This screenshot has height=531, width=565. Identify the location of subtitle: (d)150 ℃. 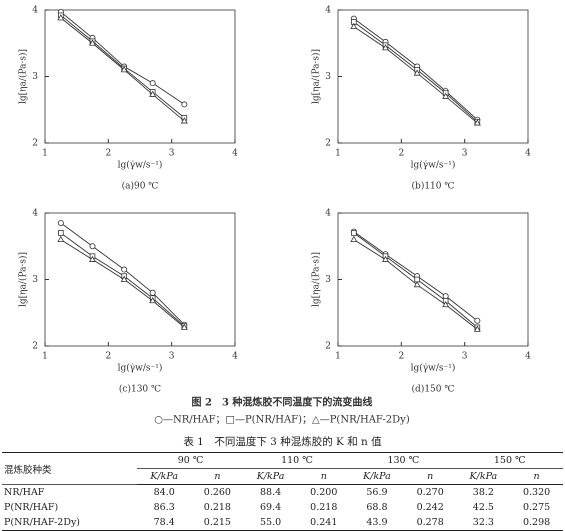
(433, 389).